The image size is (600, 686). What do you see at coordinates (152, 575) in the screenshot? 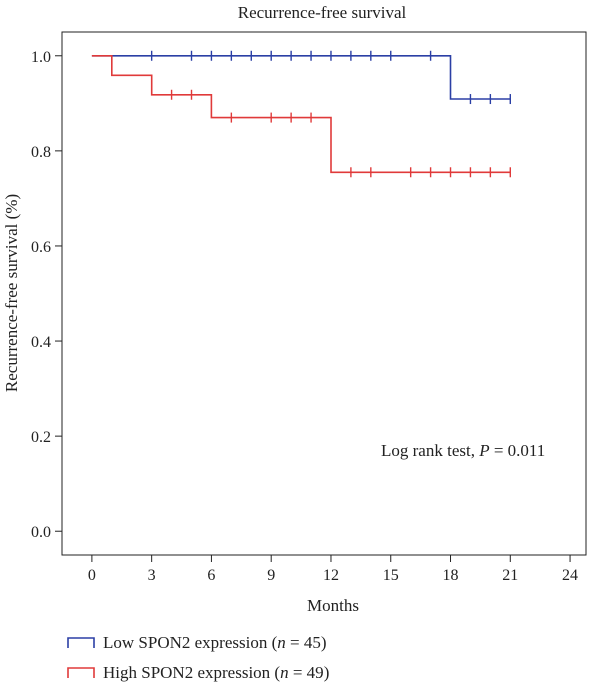
I see `x-tick-label: 3` at bounding box center [152, 575].